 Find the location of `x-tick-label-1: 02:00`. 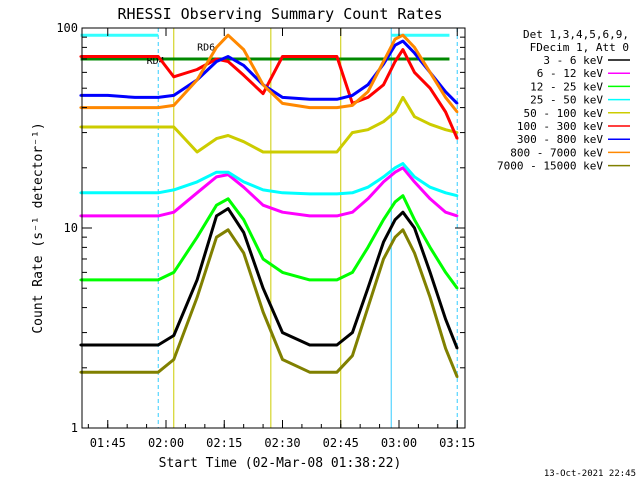

x-tick-label-1: 02:00 is located at coordinates (166, 443).